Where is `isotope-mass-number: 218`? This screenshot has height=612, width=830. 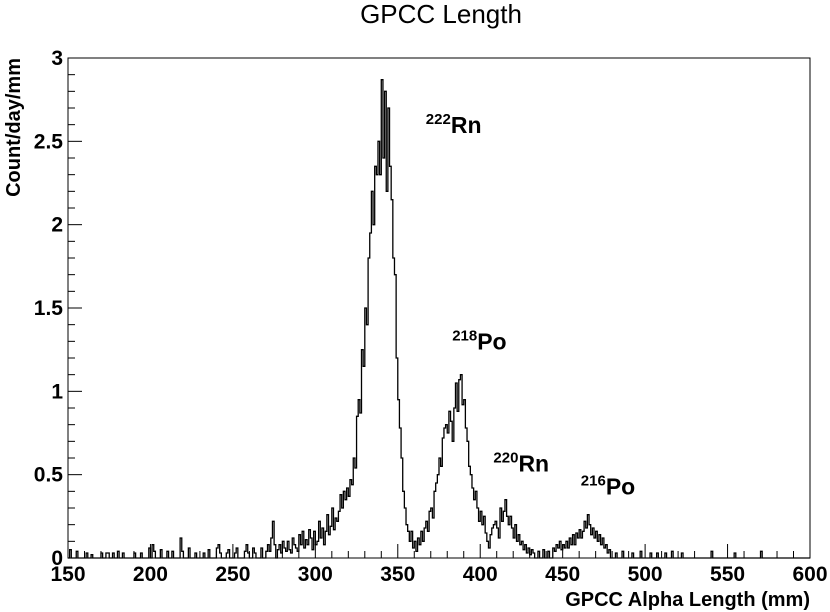
isotope-mass-number: 218 is located at coordinates (464, 336).